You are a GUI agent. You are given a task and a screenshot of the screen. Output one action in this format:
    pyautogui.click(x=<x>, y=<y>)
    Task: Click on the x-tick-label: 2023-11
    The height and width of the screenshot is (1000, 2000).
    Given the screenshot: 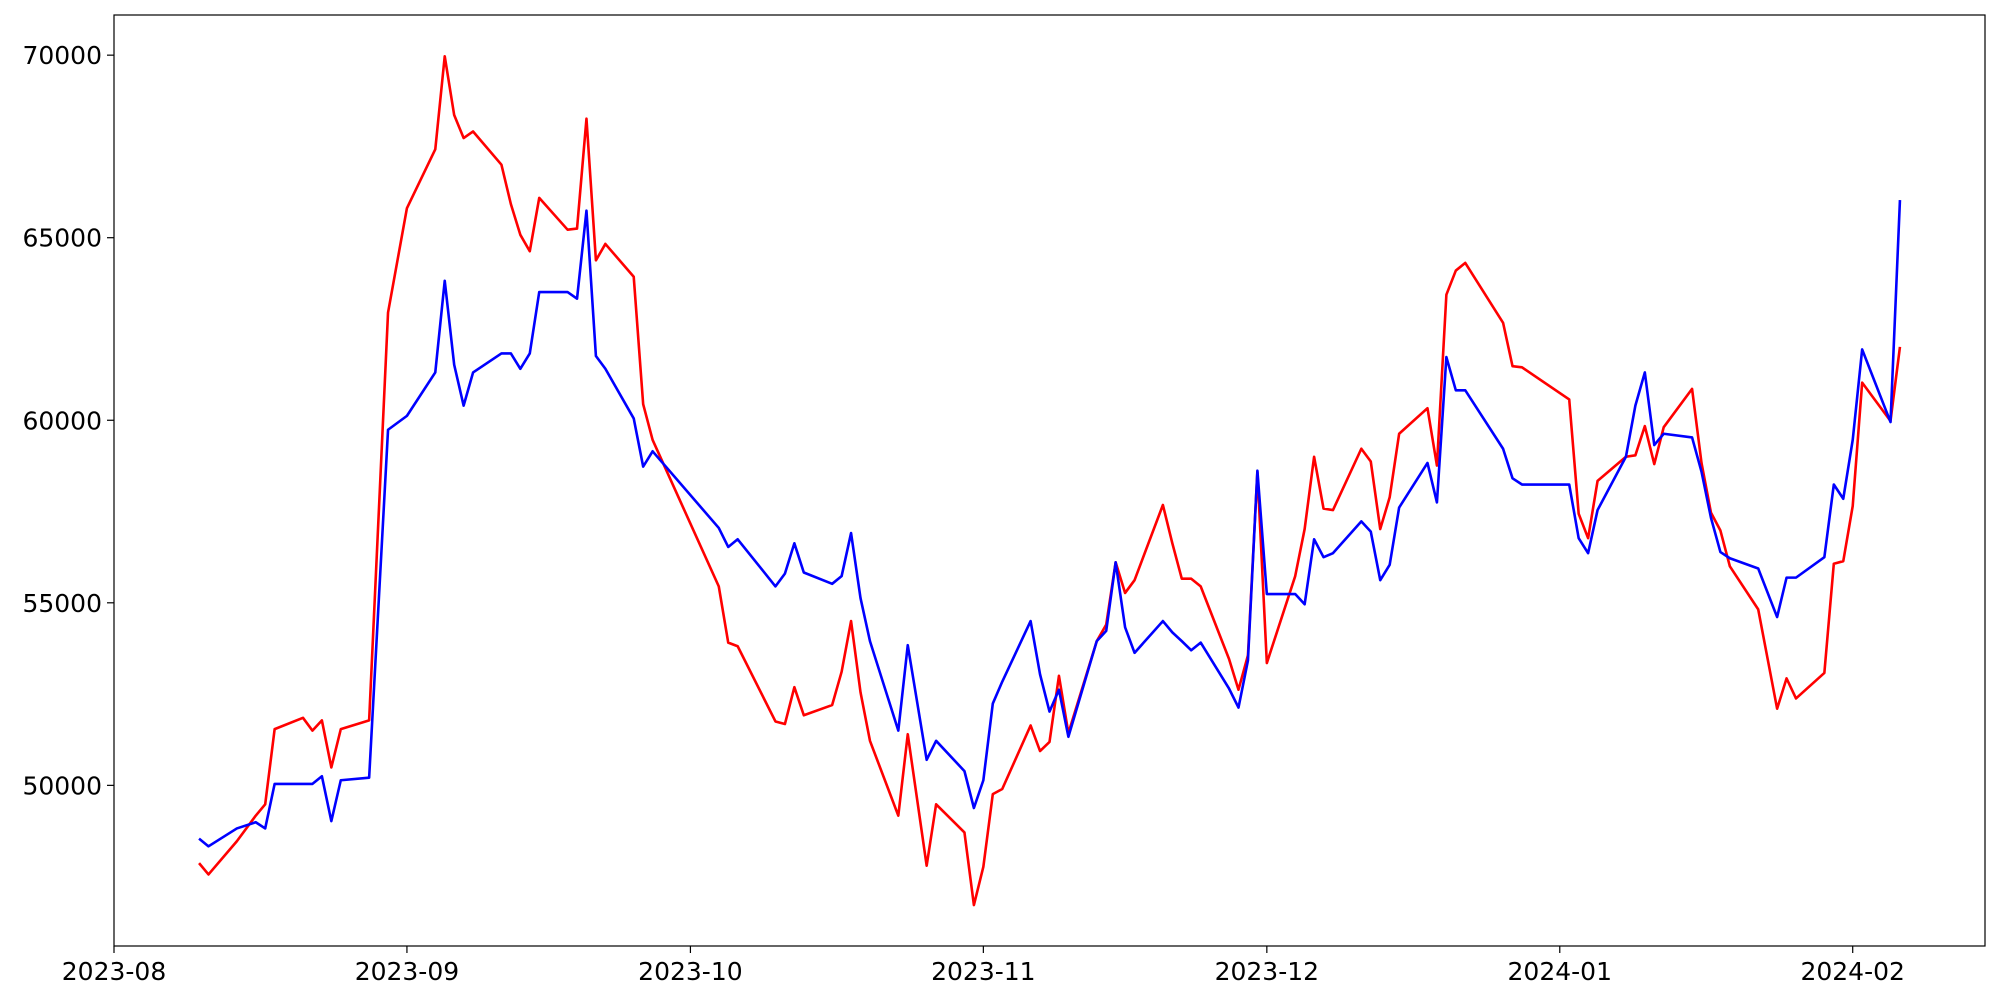 What is the action you would take?
    pyautogui.click(x=983, y=971)
    